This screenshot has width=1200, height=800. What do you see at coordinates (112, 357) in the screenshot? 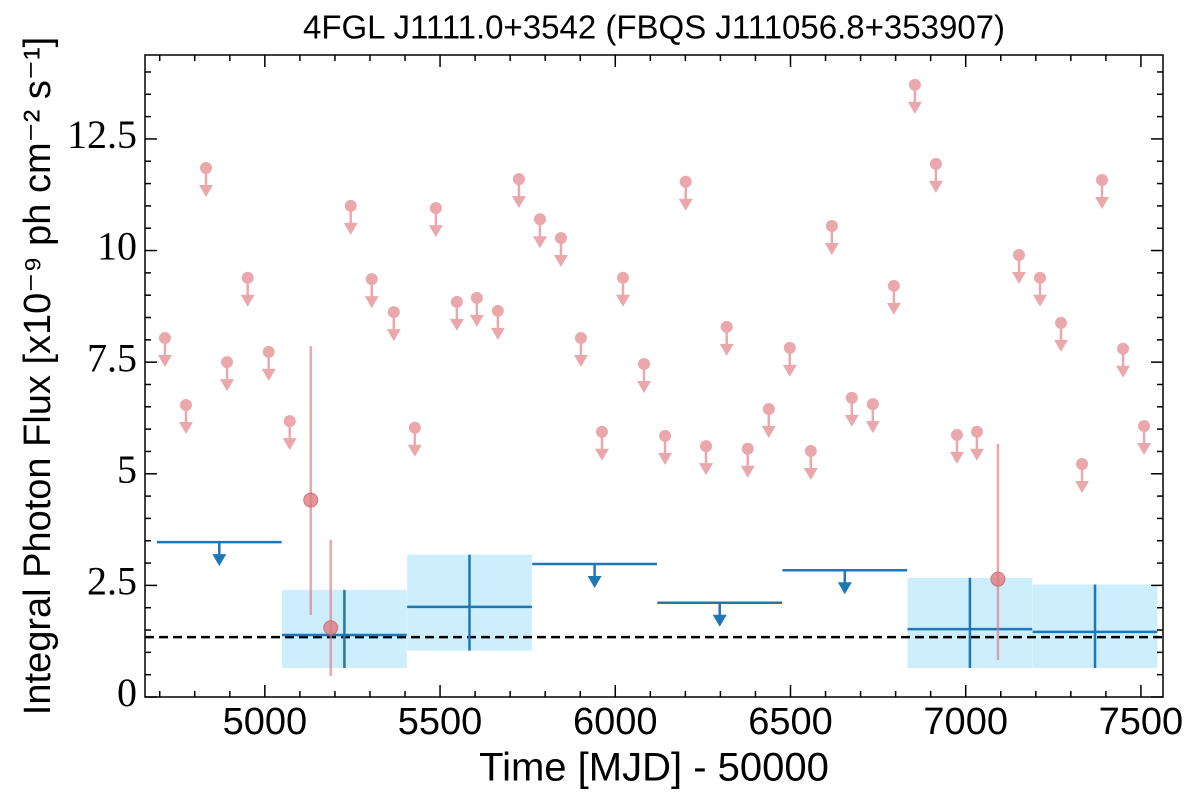
I see `y-tick-label: 7.5` at bounding box center [112, 357].